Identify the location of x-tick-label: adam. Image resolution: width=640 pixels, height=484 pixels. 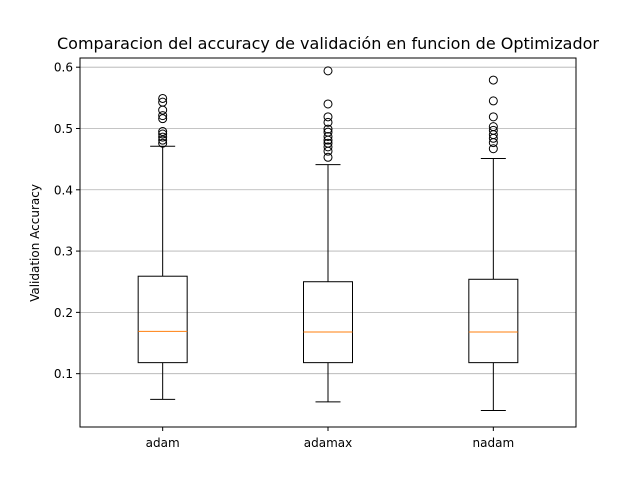
(163, 443).